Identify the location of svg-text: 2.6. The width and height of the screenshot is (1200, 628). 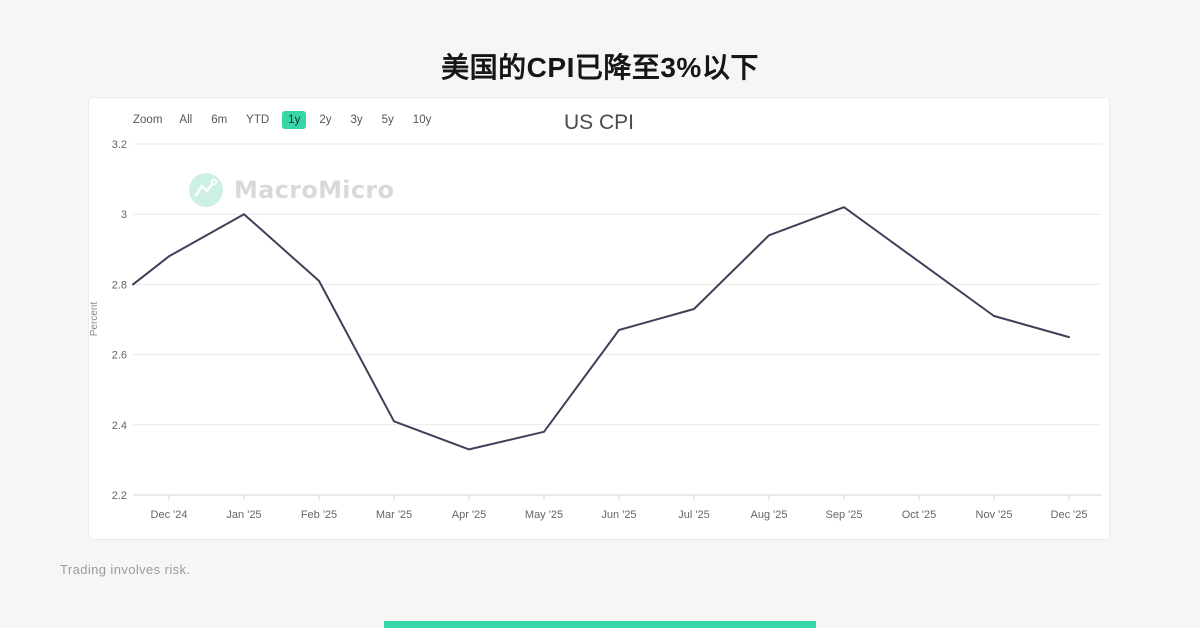
(119, 356).